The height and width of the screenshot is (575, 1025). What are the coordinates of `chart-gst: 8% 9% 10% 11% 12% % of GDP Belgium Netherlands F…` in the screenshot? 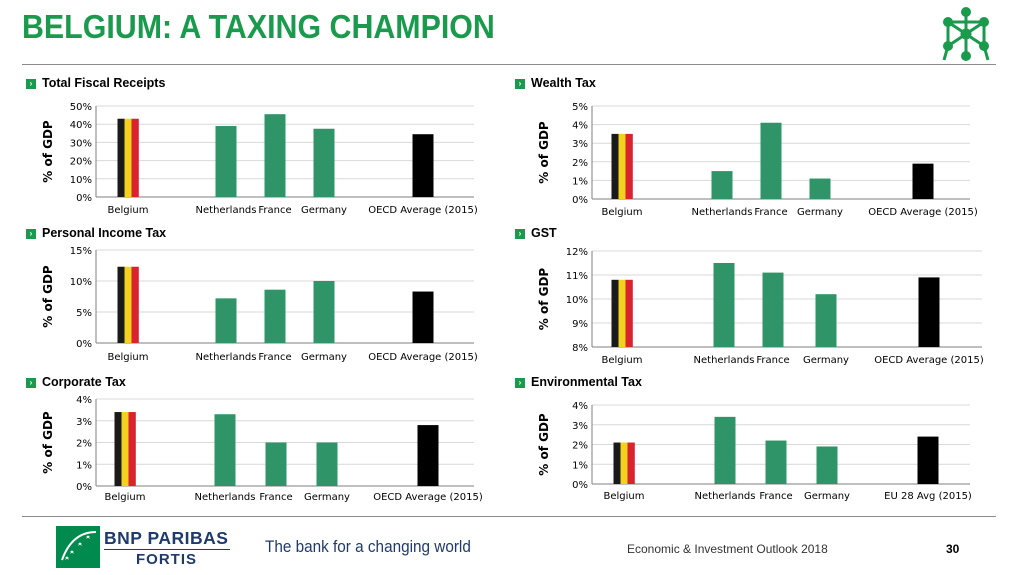 It's located at (760, 306).